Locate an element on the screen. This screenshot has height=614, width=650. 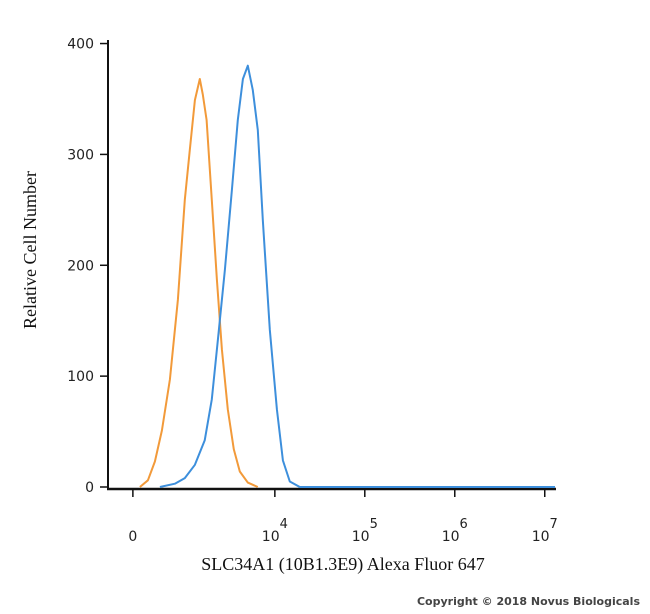
x-tick-label: 10⁷ is located at coordinates (545, 531).